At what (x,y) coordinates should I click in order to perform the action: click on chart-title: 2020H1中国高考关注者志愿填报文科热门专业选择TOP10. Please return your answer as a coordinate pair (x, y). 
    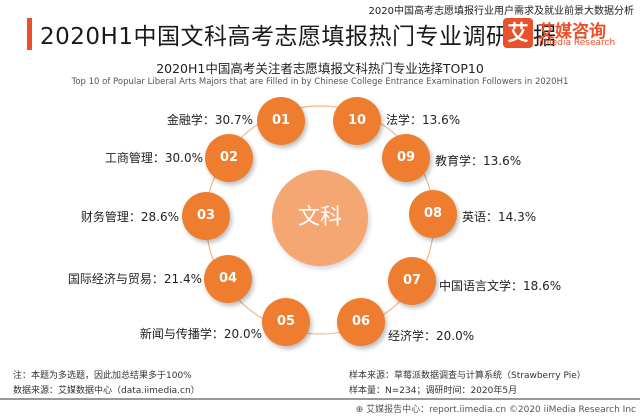
    Looking at the image, I should click on (320, 68).